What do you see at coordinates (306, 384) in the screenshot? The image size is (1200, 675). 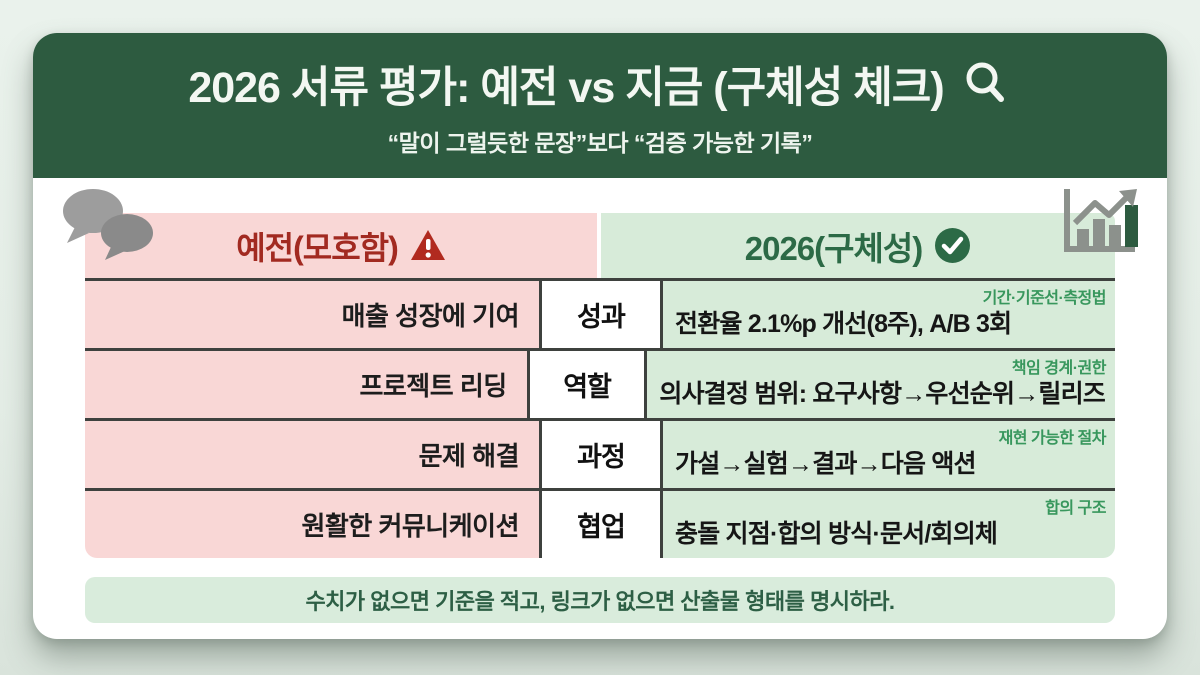 I see `old-value: 프로젝트 리딩` at bounding box center [306, 384].